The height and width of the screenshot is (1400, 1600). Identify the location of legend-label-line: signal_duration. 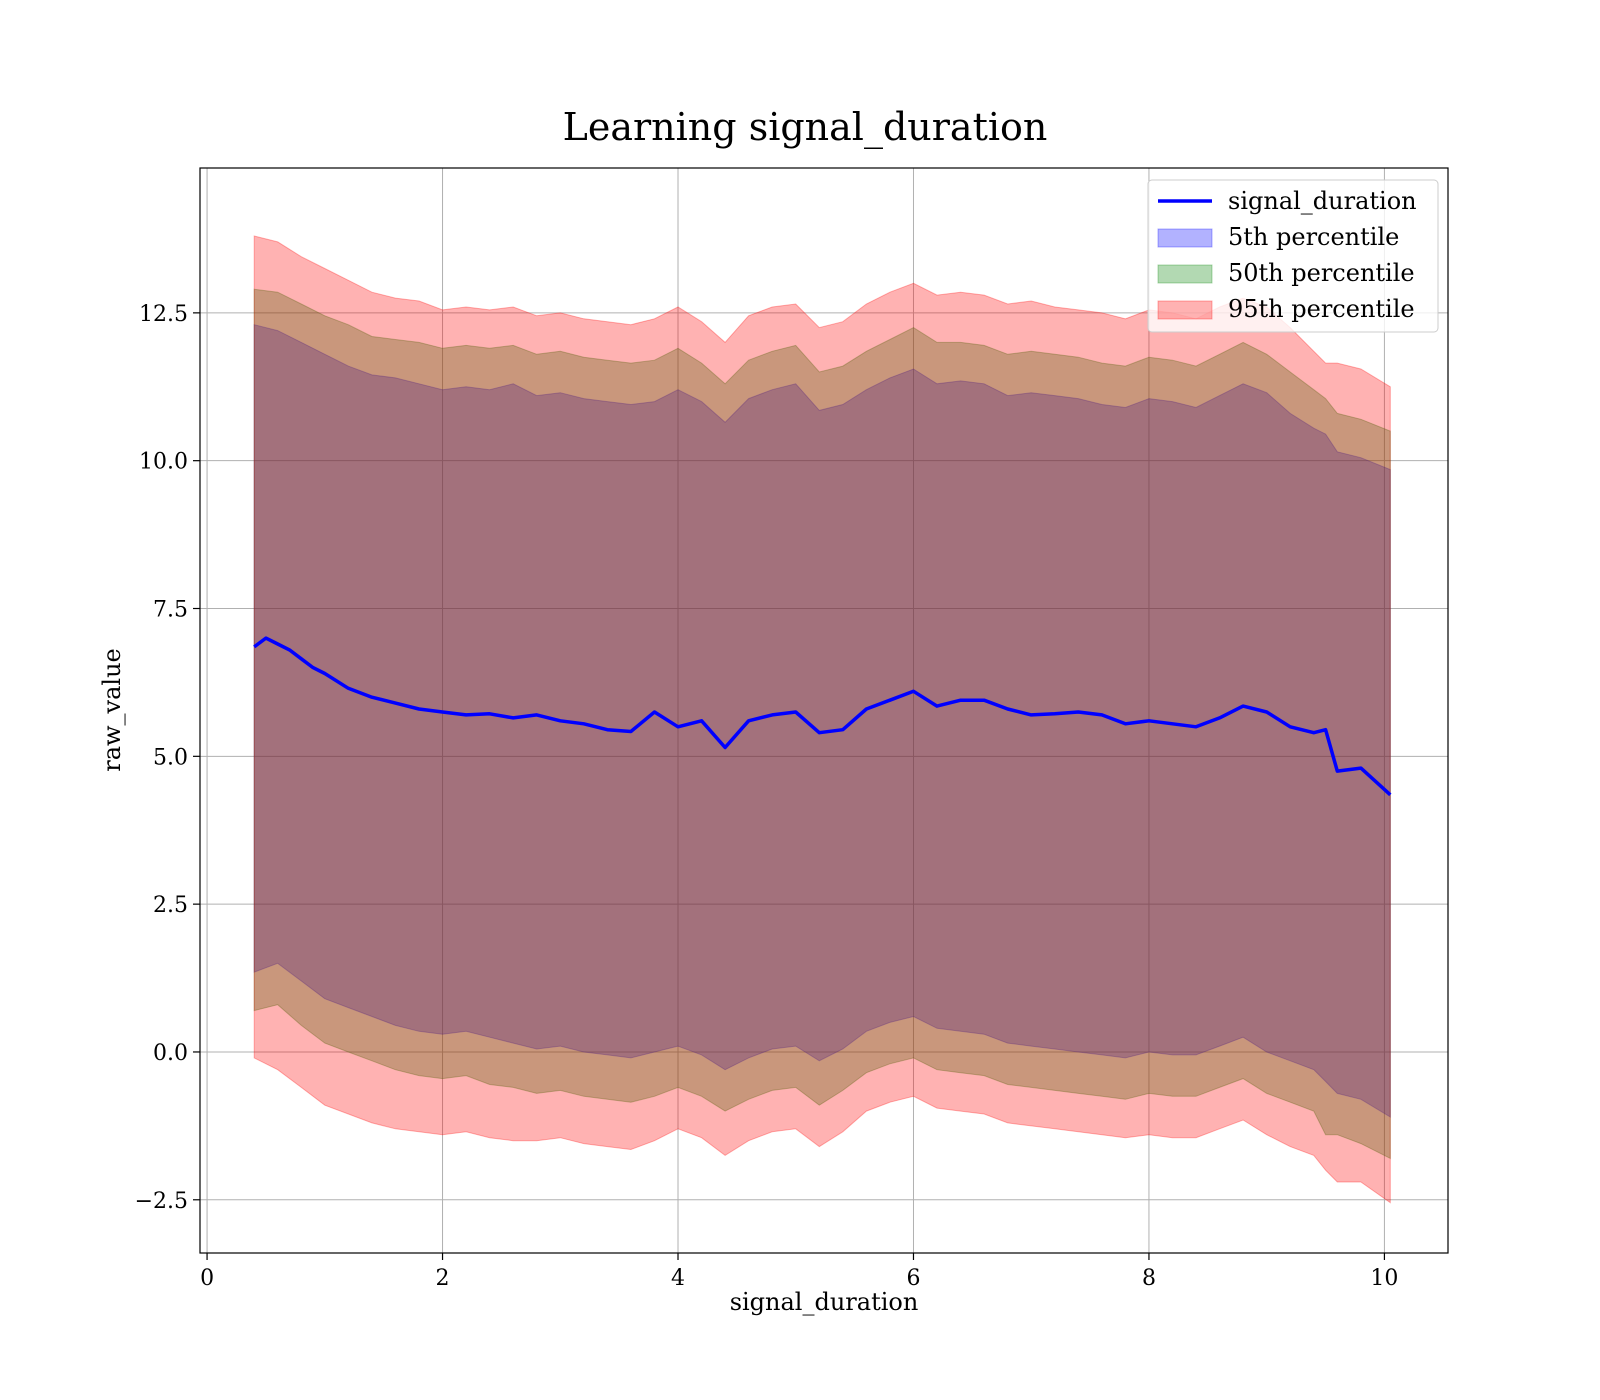
(1322, 201).